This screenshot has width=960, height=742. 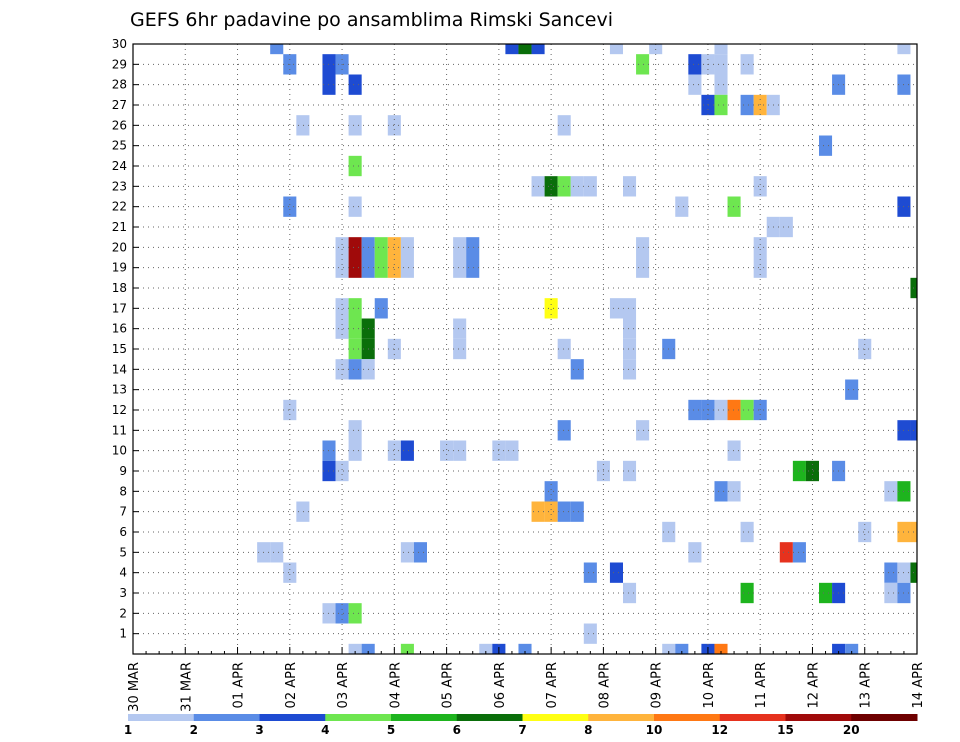 What do you see at coordinates (851, 730) in the screenshot?
I see `colorbar-label: 20` at bounding box center [851, 730].